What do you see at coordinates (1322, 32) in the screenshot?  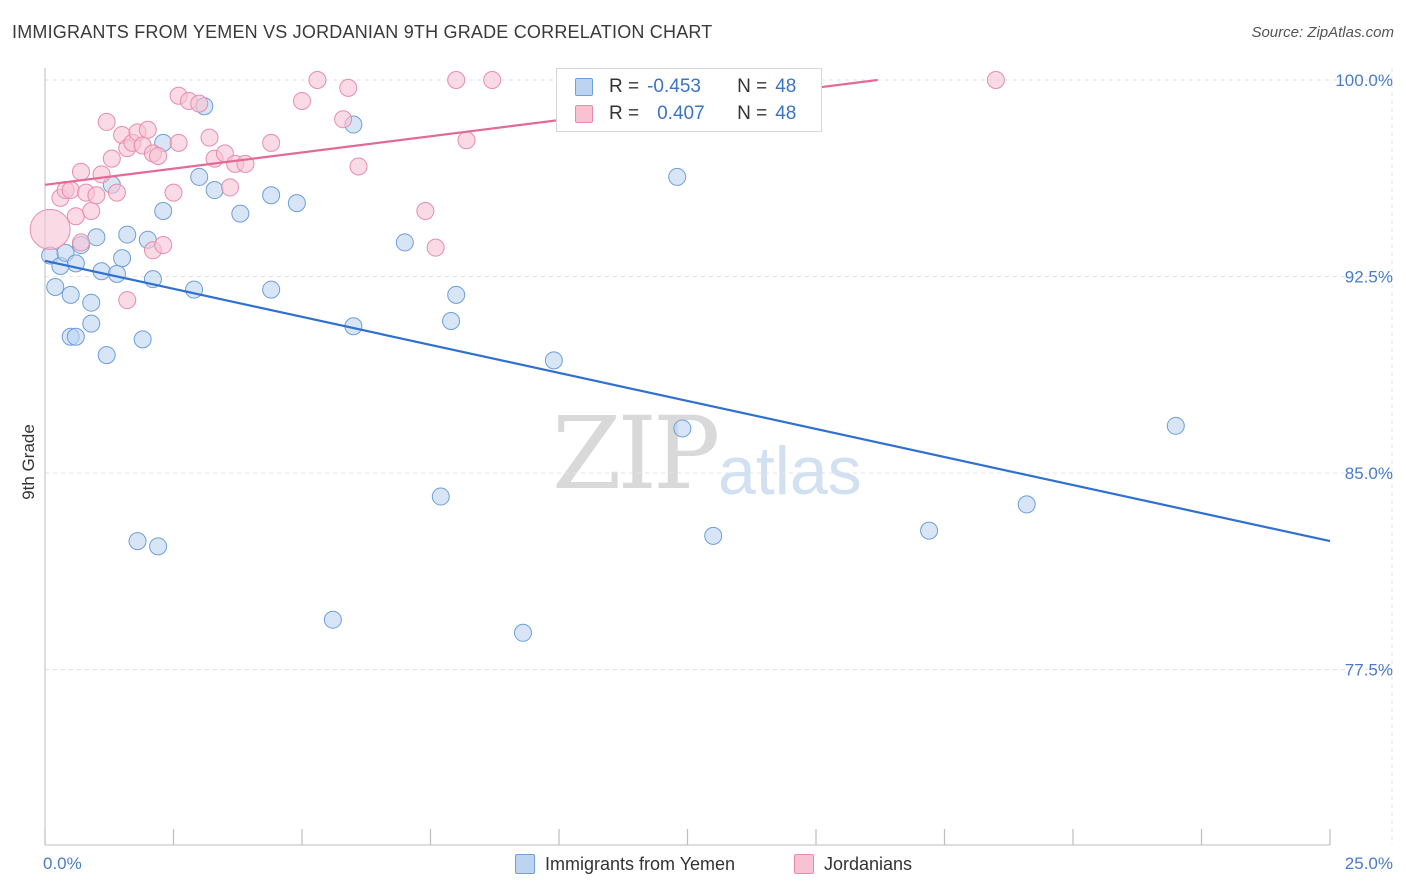 I see `source-credit: Source: ZipAtlas.com` at bounding box center [1322, 32].